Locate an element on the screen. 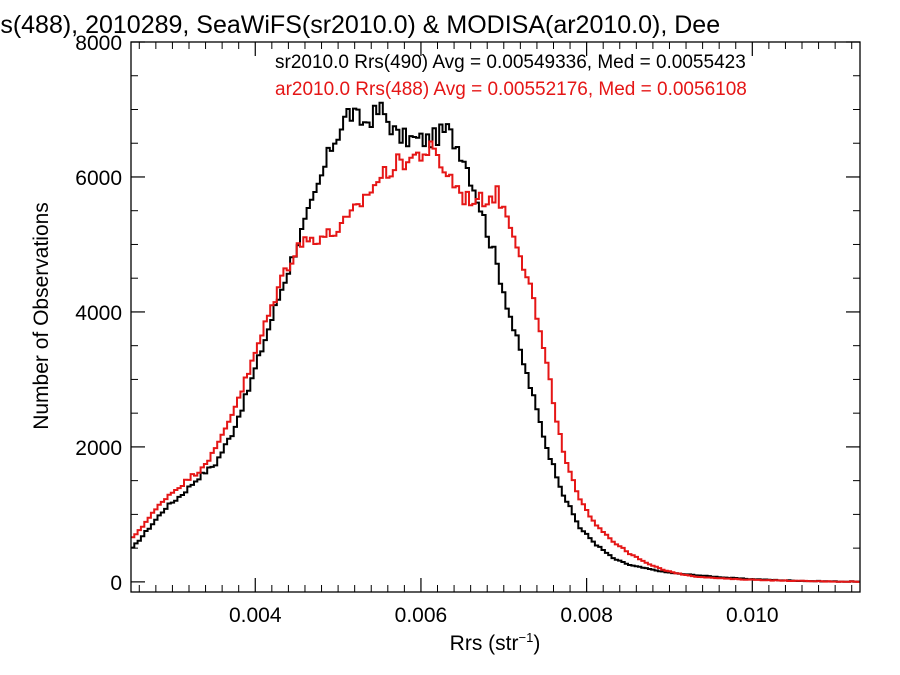 The height and width of the screenshot is (675, 900). x-tick-label: 0.008 is located at coordinates (586, 615).